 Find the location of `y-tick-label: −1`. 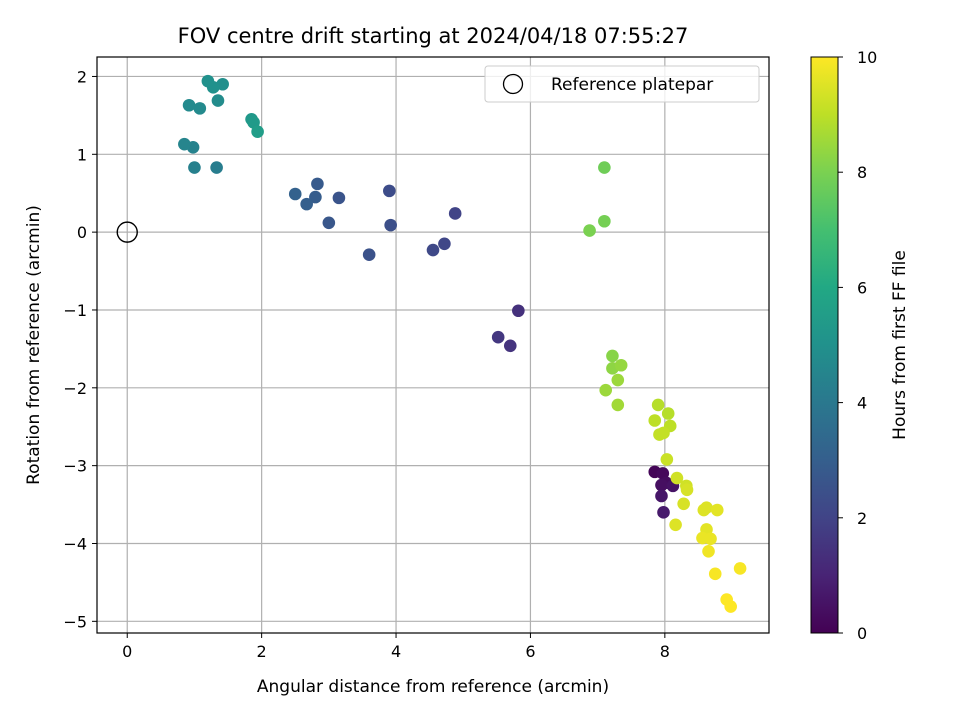

y-tick-label: −1 is located at coordinates (75, 310).